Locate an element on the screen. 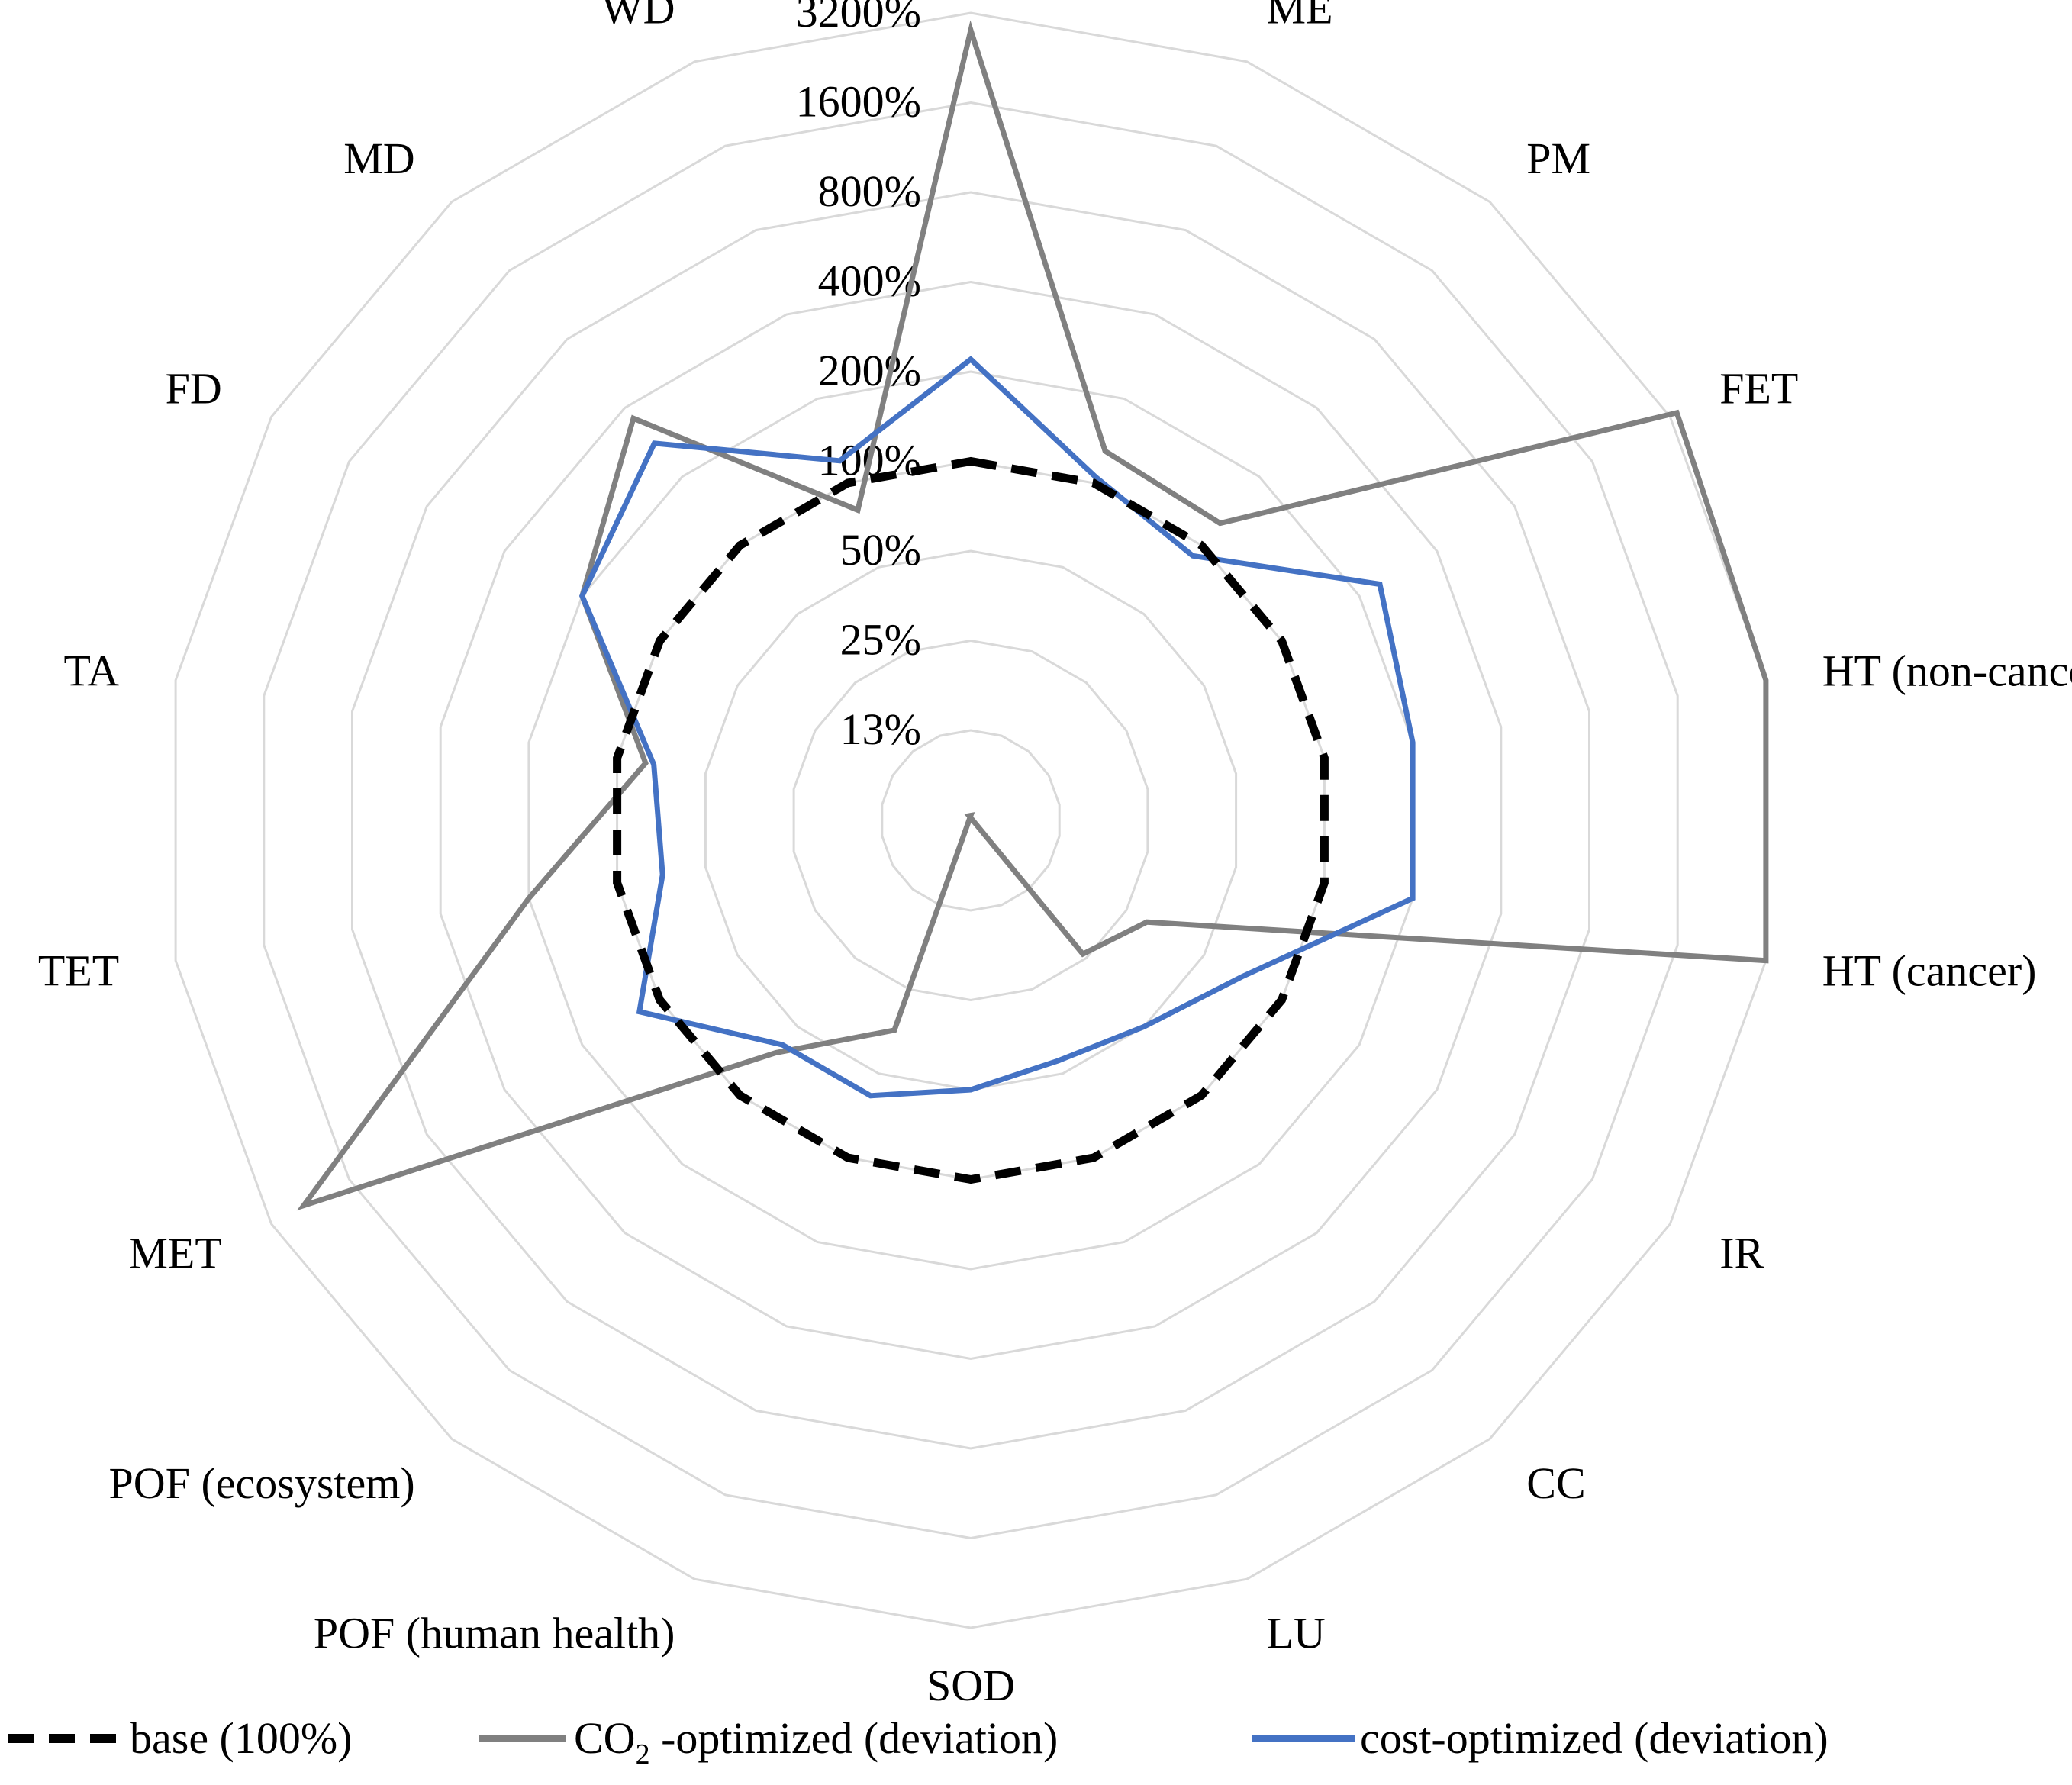 The width and height of the screenshot is (2072, 1785). category-label-ht-cancer: HT (cancer) is located at coordinates (1929, 971).